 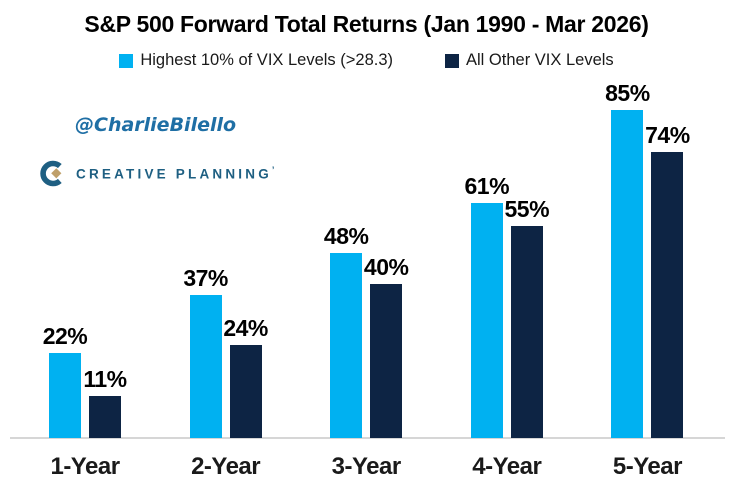 I want to click on legend-label-highest-vix: Highest 10% of VIX Levels (>28.3), so click(x=267, y=60).